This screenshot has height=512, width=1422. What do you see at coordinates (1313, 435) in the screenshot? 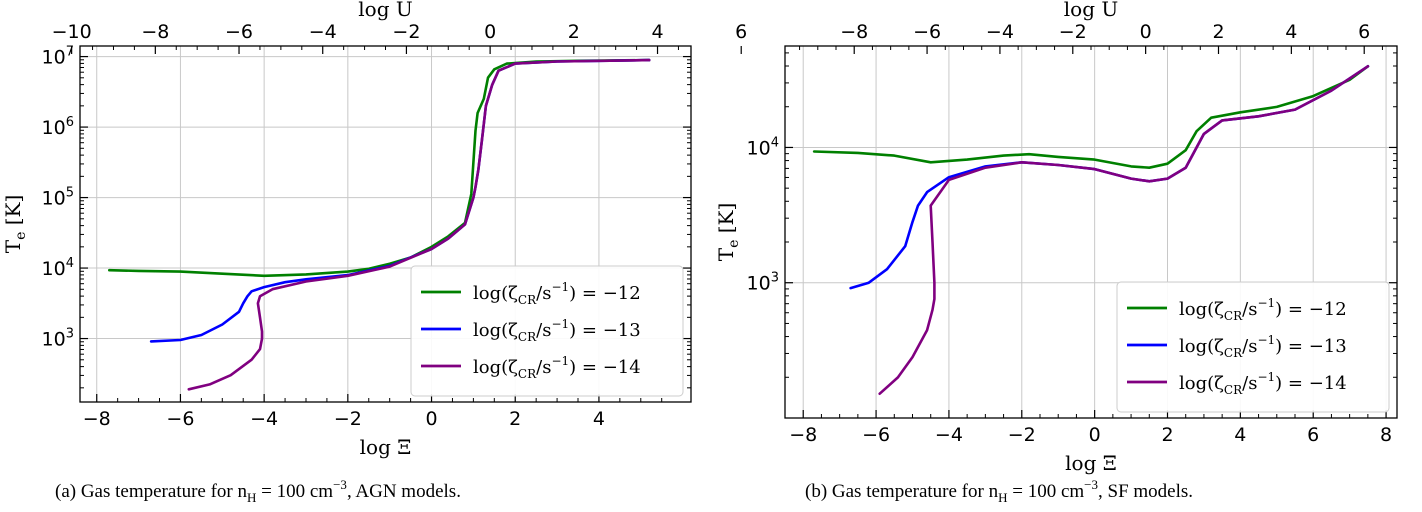
I see `x-tick-label: 6` at bounding box center [1313, 435].